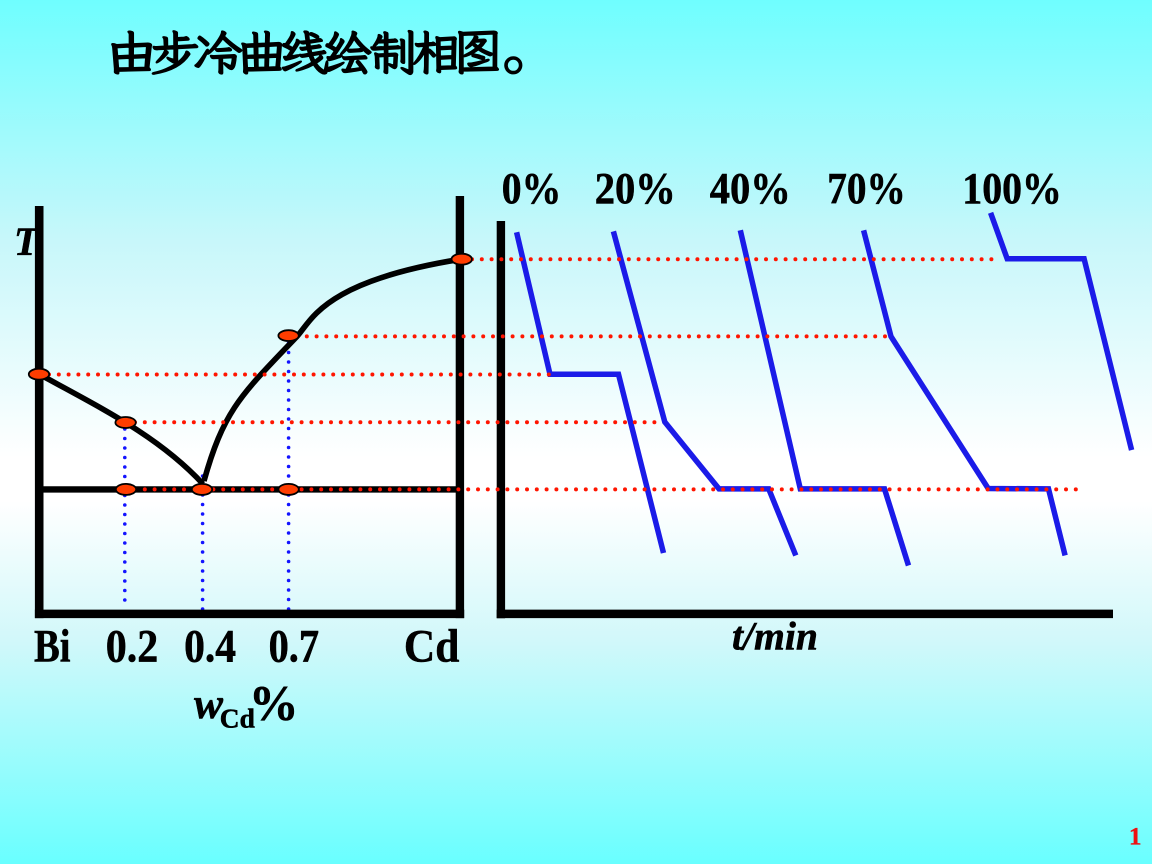 This screenshot has height=864, width=1152. Describe the element at coordinates (294, 646) in the screenshot. I see `svg-text: 0.7` at that location.